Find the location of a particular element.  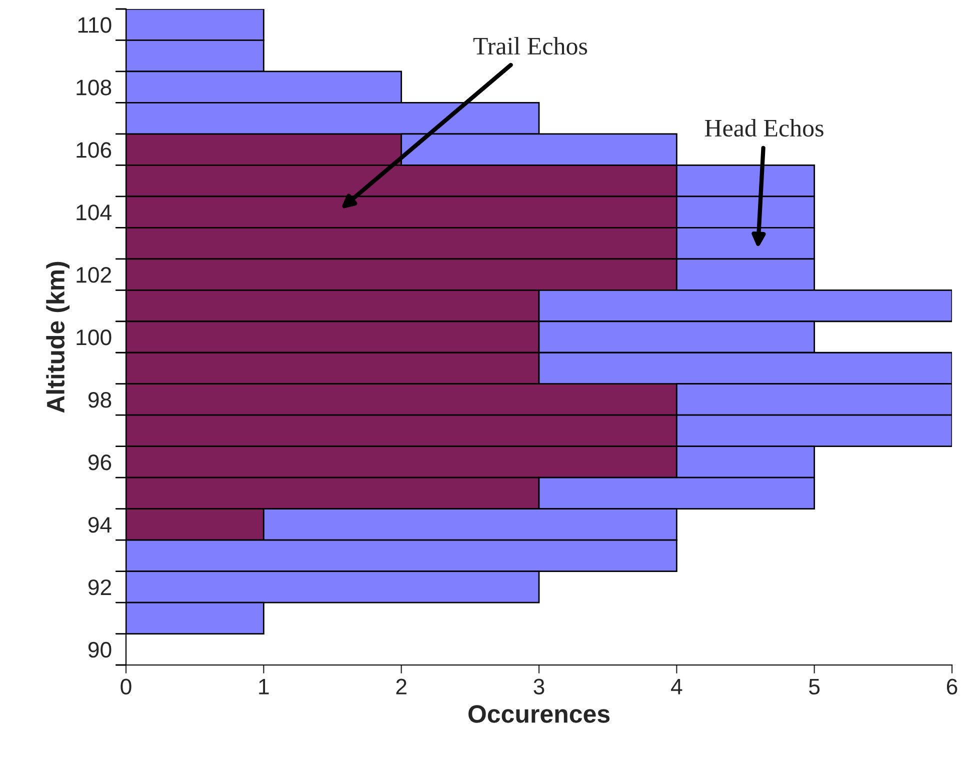

y-tick-label: 102 is located at coordinates (93, 275).